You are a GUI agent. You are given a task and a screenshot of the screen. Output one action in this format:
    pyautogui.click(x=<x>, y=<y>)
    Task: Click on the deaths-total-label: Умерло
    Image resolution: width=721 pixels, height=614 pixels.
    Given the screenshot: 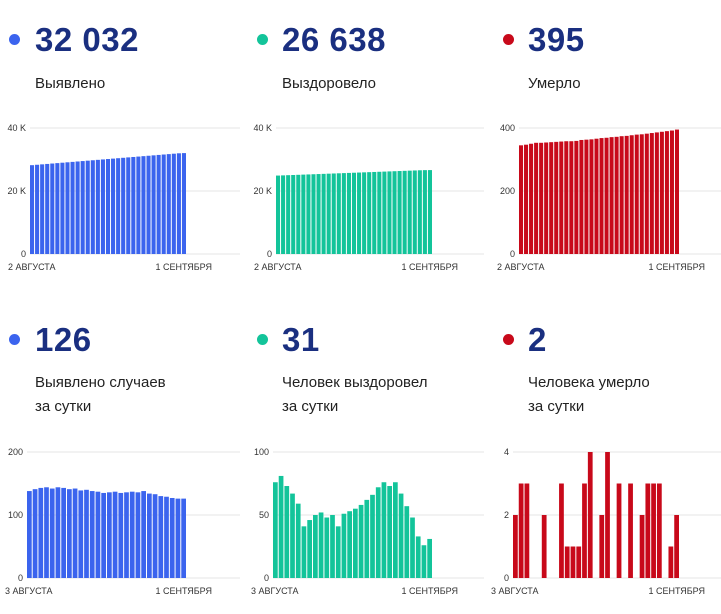 What is the action you would take?
    pyautogui.click(x=554, y=84)
    